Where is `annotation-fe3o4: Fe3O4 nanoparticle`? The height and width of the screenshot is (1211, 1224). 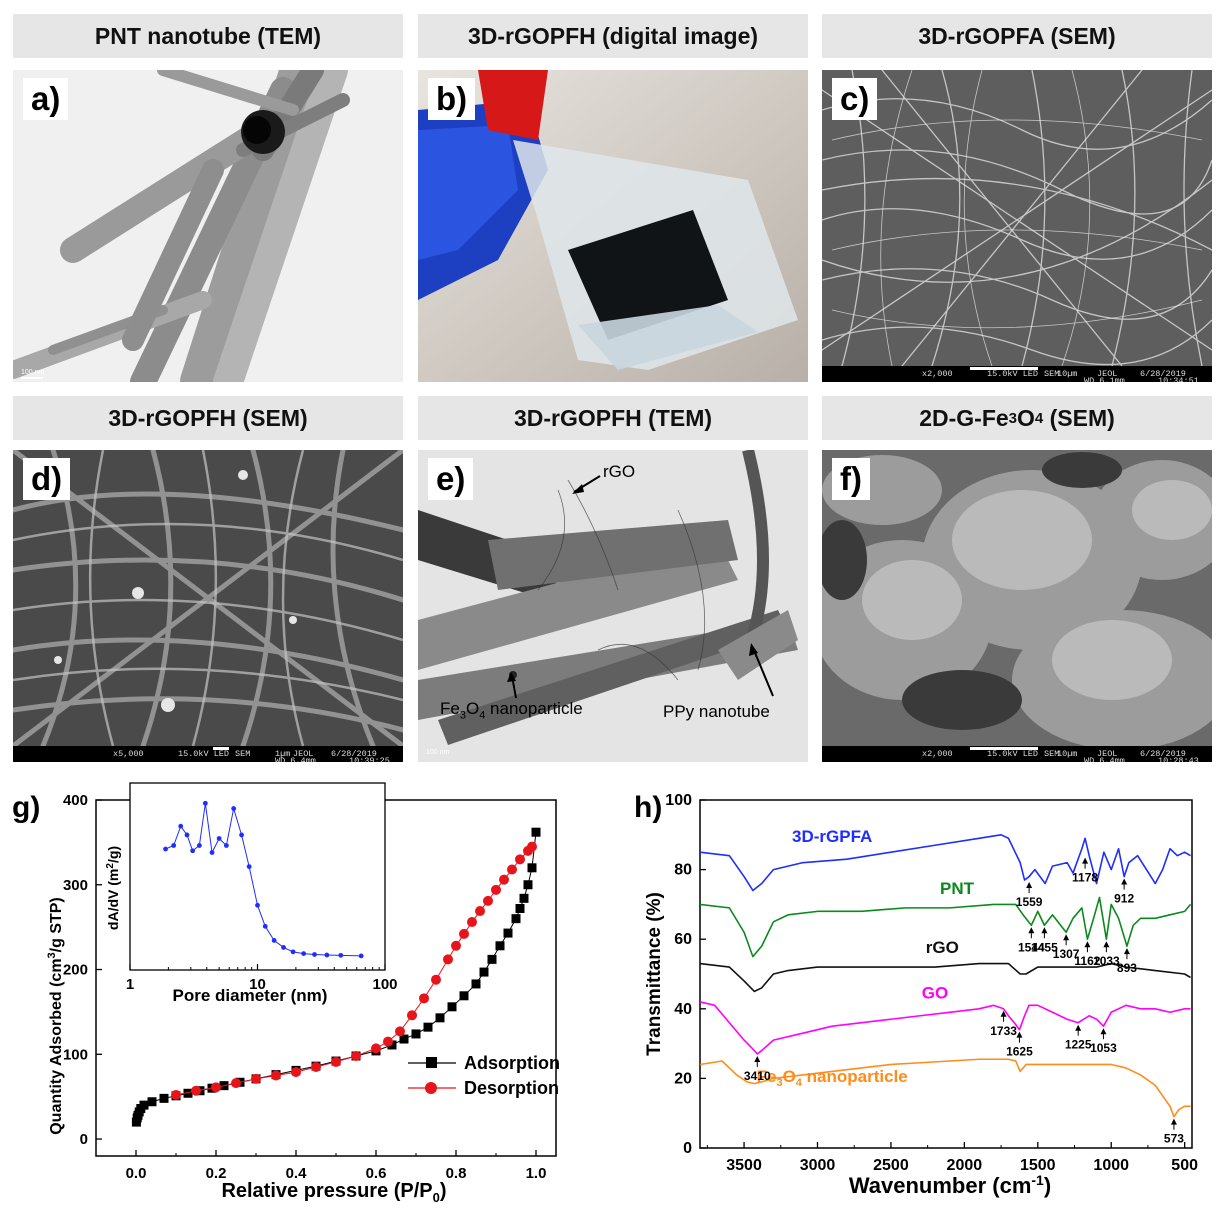 annotation-fe3o4: Fe3O4 nanoparticle is located at coordinates (511, 710).